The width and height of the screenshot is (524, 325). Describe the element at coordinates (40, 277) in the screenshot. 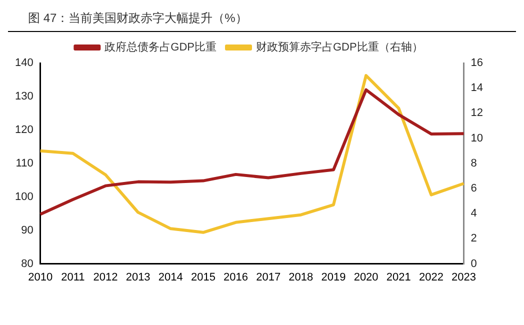

I see `x-tick-label: 2010` at that location.